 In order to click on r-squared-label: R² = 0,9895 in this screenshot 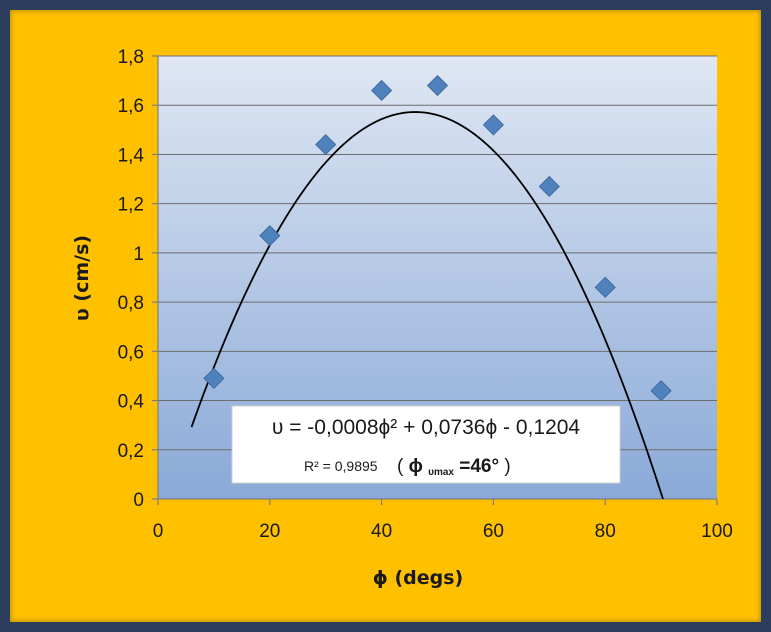, I will do `click(341, 466)`.